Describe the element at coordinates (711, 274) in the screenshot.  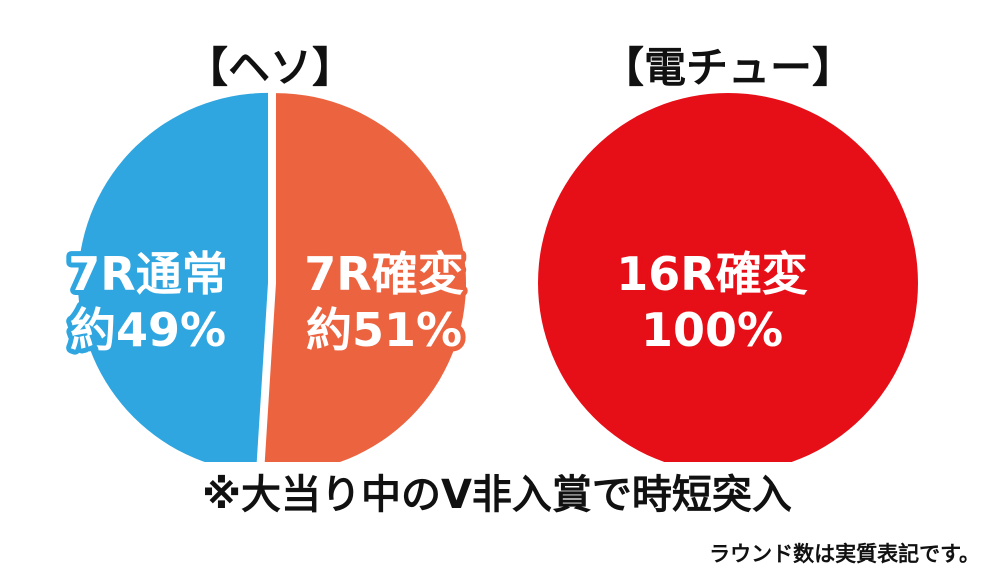
I see `slice-label-16r-kakuhen: 16R確変` at that location.